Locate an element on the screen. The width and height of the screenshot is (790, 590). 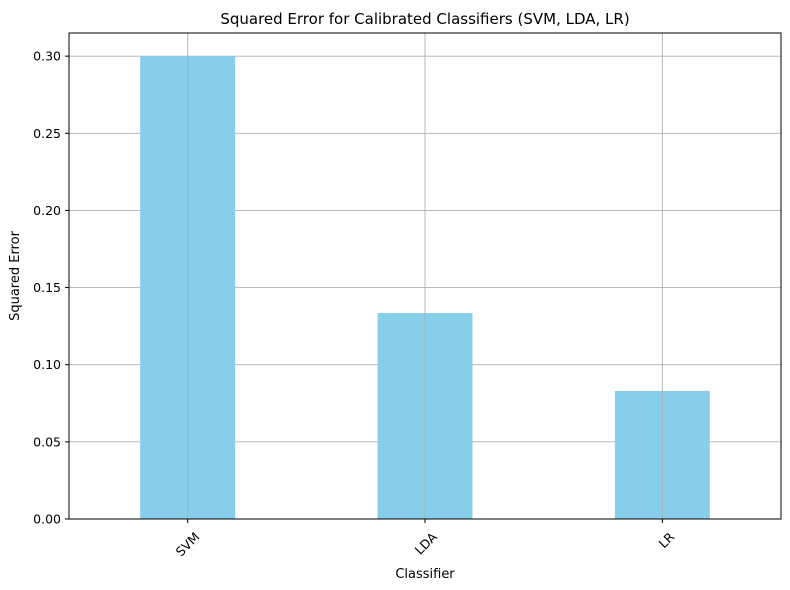
x-tick-label-svm: SVM is located at coordinates (188, 544).